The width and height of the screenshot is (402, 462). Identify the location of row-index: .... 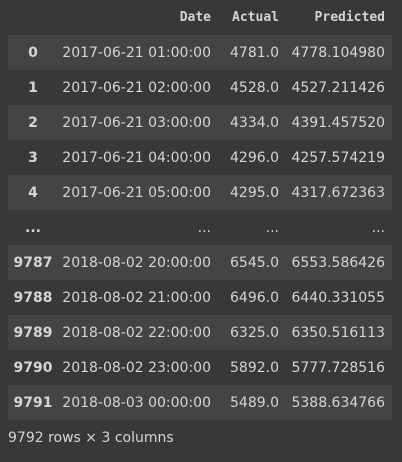
(33, 227).